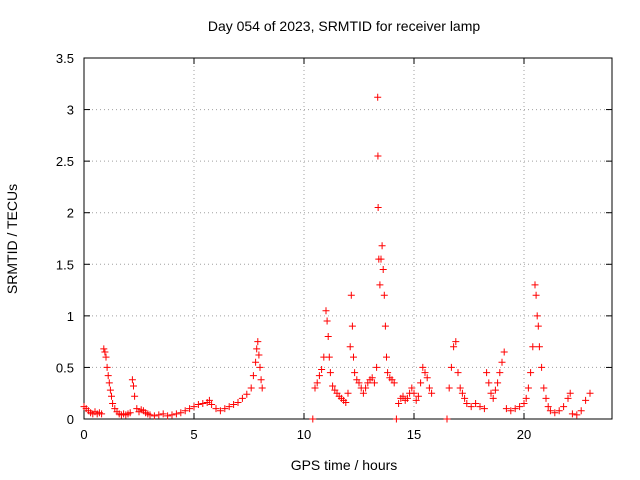 Image resolution: width=640 pixels, height=480 pixels. Describe the element at coordinates (344, 465) in the screenshot. I see `x-axis-label: GPS time / hours` at that location.